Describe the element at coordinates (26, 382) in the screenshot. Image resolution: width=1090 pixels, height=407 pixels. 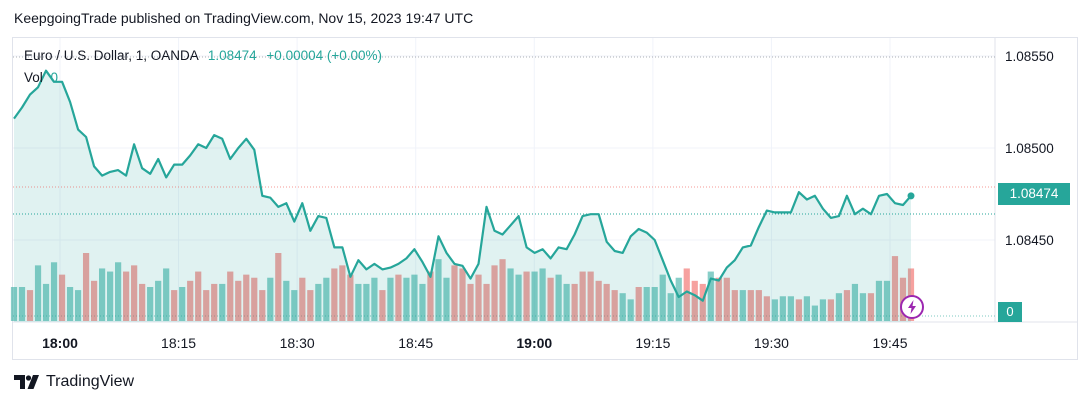
I see `tradingview-logo-icon` at that location.